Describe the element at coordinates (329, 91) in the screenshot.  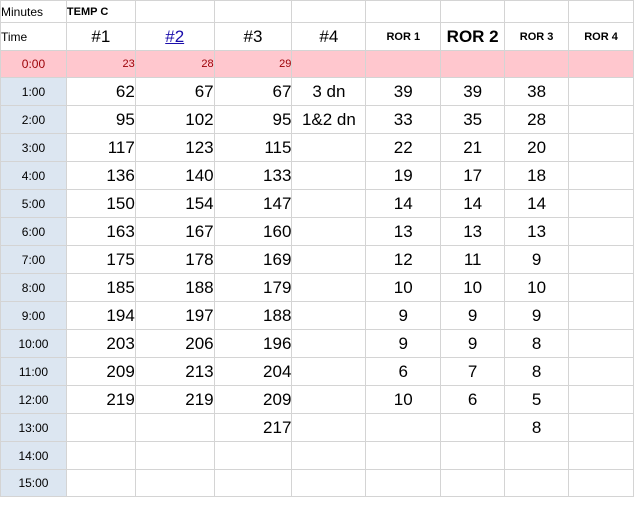
I see `batch-4-note-cell: 3 dn` at that location.